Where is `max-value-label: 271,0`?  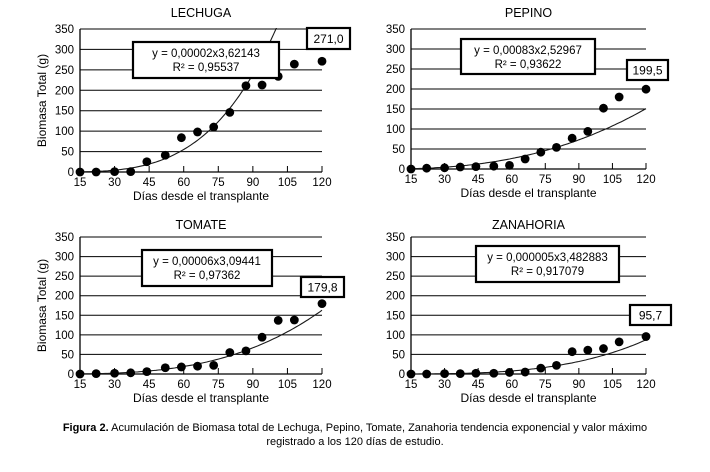 max-value-label: 271,0 is located at coordinates (328, 39).